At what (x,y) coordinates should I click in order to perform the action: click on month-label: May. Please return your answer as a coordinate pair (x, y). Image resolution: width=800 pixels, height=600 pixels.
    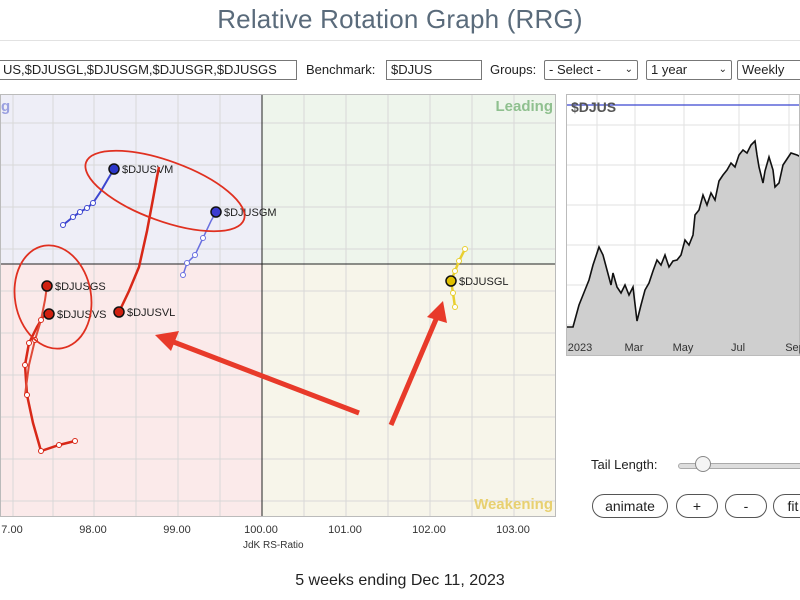
    Looking at the image, I should click on (683, 348).